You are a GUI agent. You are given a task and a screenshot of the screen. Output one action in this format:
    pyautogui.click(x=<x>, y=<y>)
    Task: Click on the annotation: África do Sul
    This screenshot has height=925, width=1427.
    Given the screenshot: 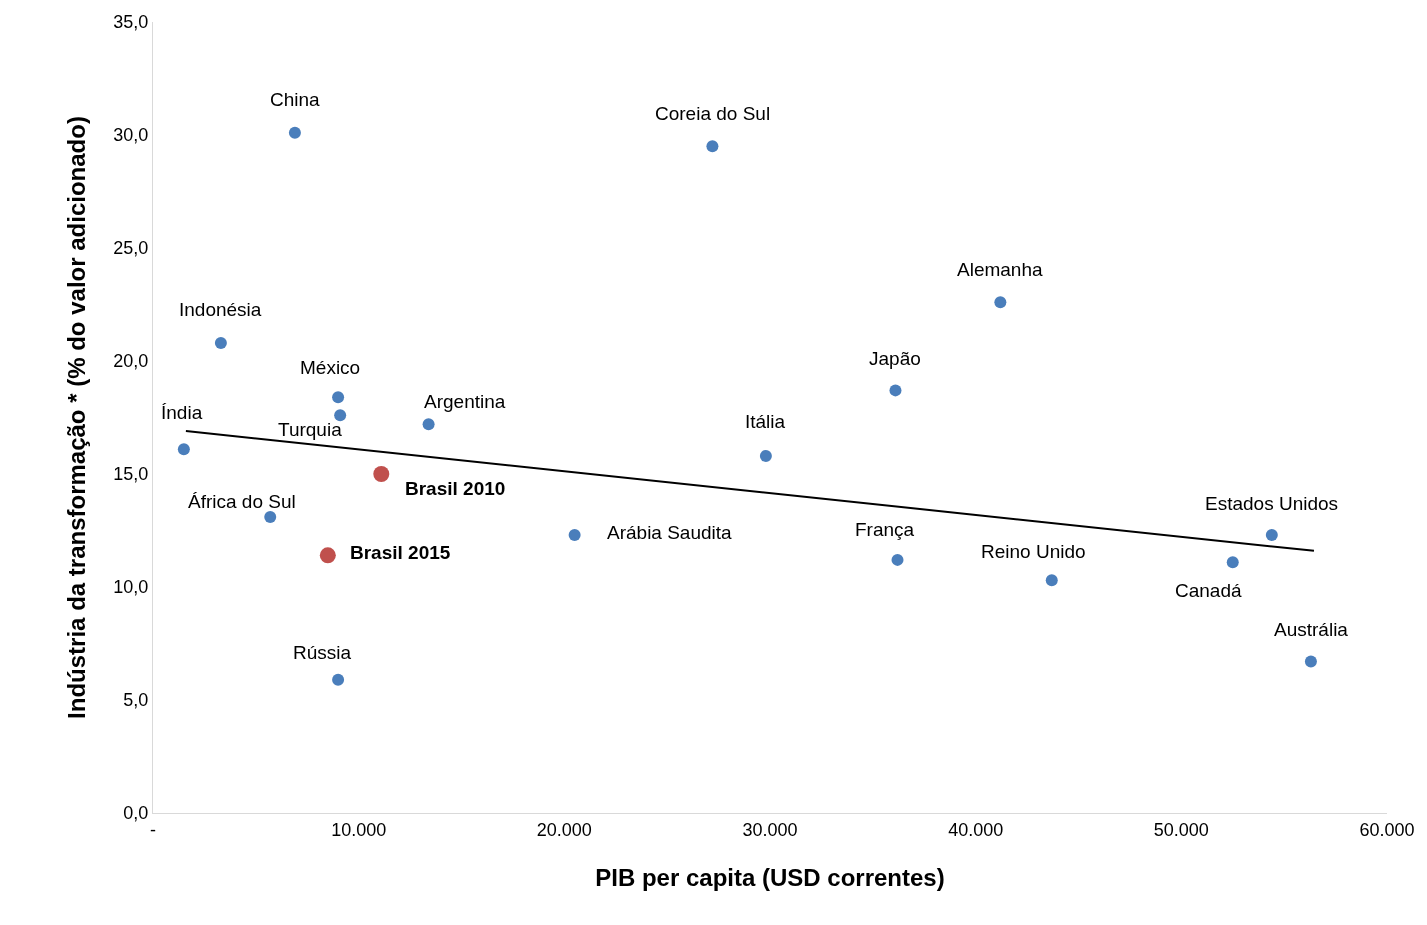 What is the action you would take?
    pyautogui.click(x=242, y=501)
    